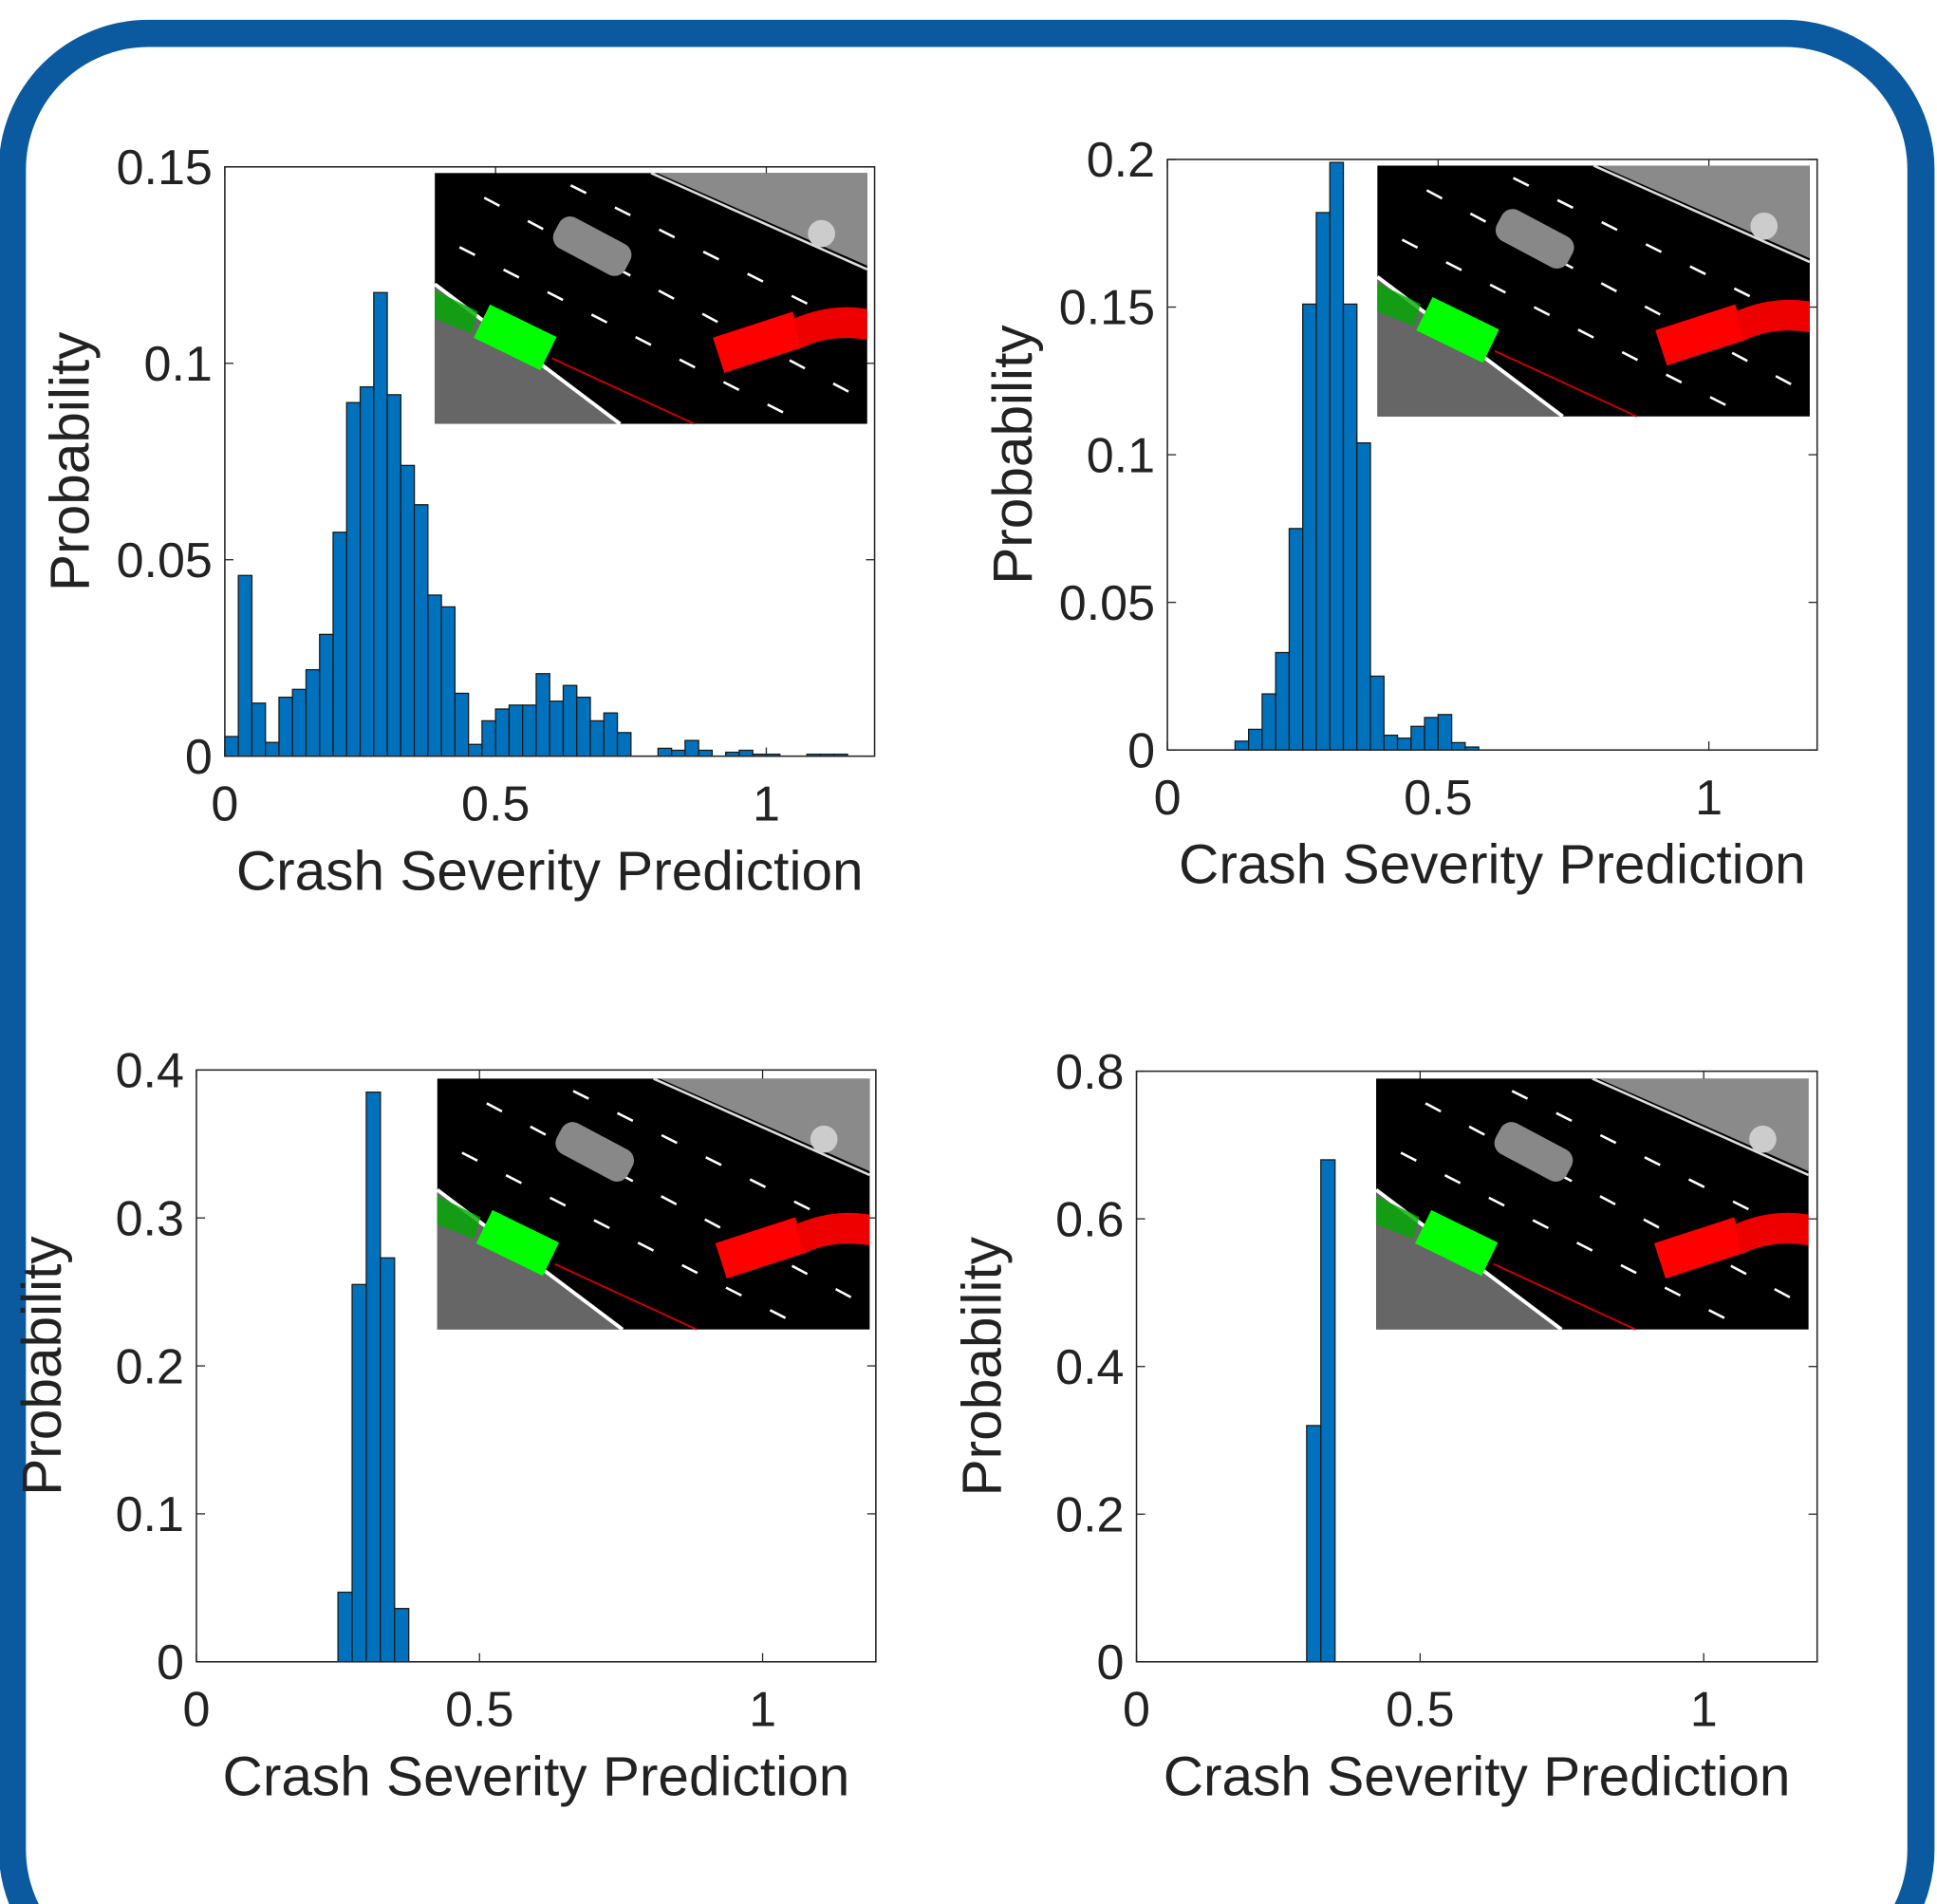 Image resolution: width=1937 pixels, height=1904 pixels. I want to click on axes-box, so click(550, 461).